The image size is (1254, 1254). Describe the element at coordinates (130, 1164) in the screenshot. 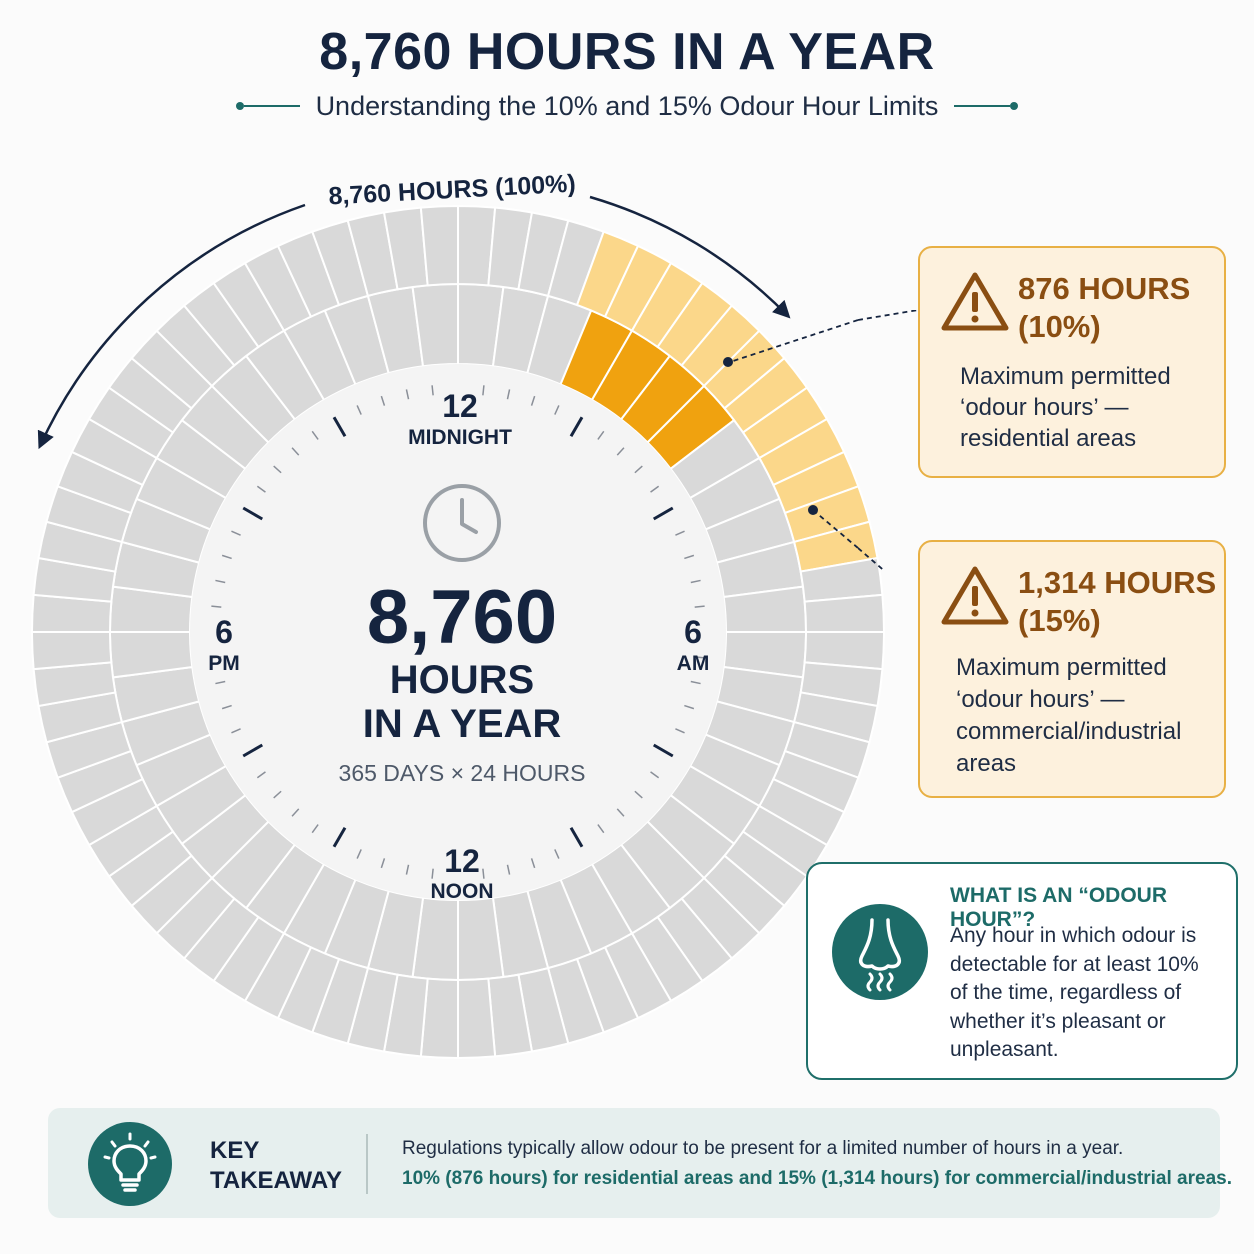

I see `lightbulb-badge` at that location.